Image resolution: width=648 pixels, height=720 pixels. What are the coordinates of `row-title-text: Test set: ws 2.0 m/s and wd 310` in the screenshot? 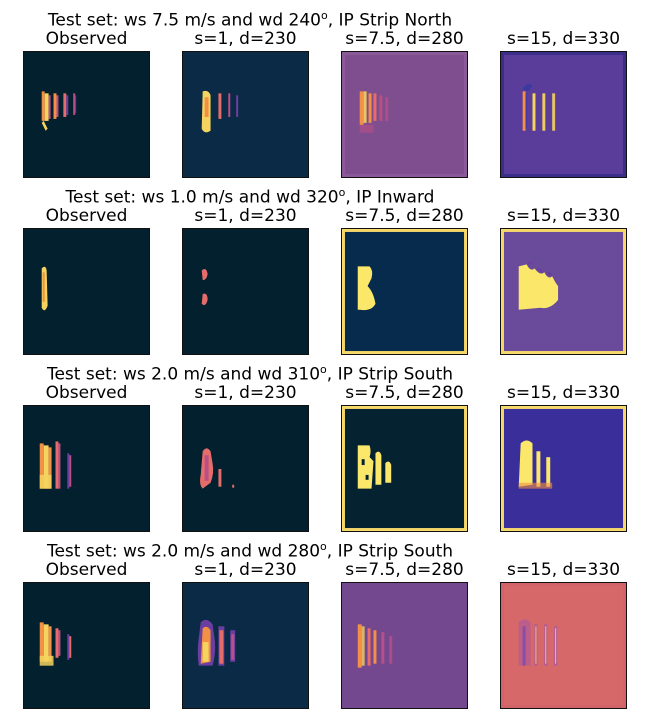 It's located at (183, 374).